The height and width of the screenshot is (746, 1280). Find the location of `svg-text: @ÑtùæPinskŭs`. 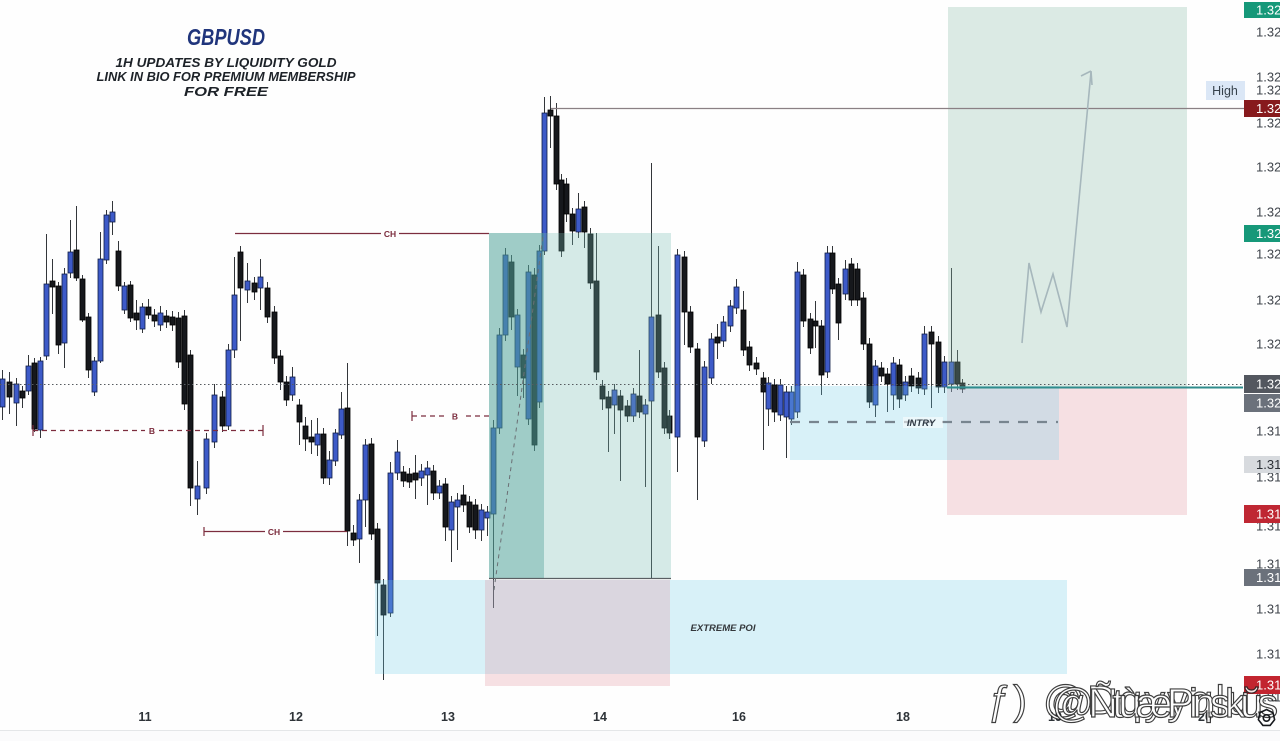

svg-text: @ÑtùæPinskŭs is located at coordinates (1165, 703).